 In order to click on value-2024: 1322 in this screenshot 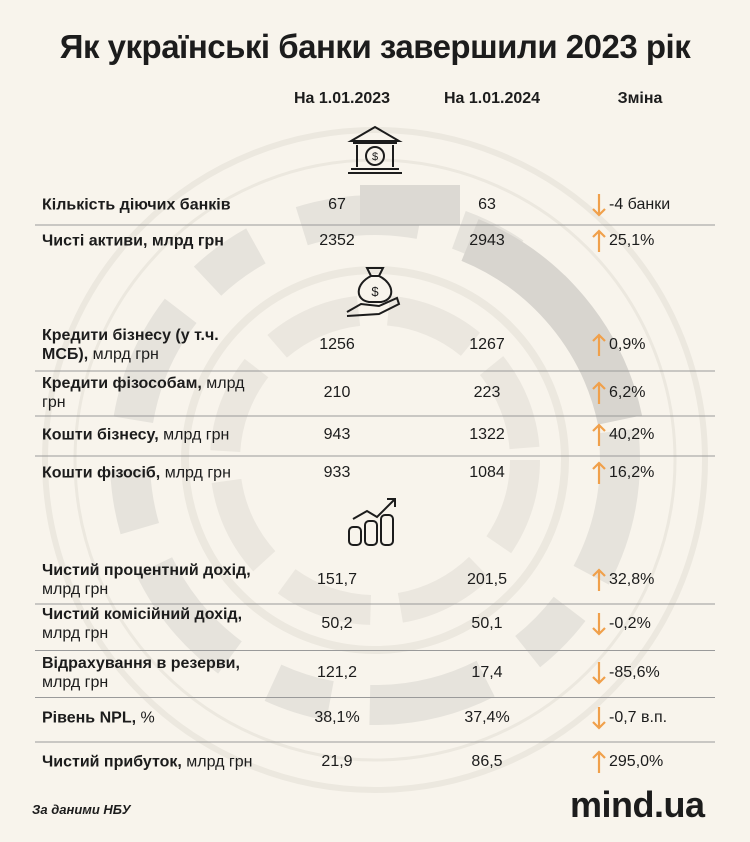, I will do `click(487, 434)`.